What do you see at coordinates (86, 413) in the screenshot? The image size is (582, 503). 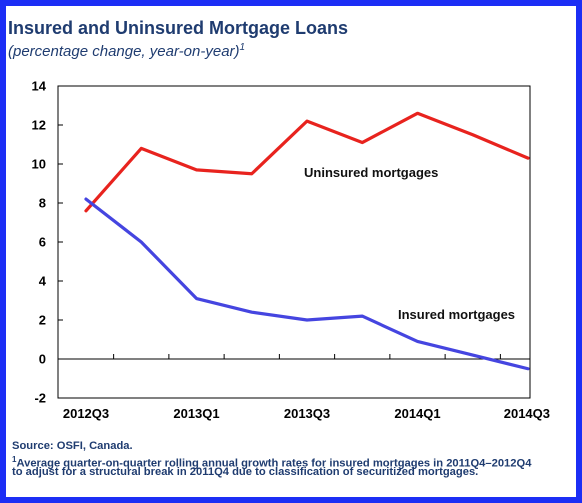 I see `x-tick-label-2012Q3: 2012Q3` at bounding box center [86, 413].